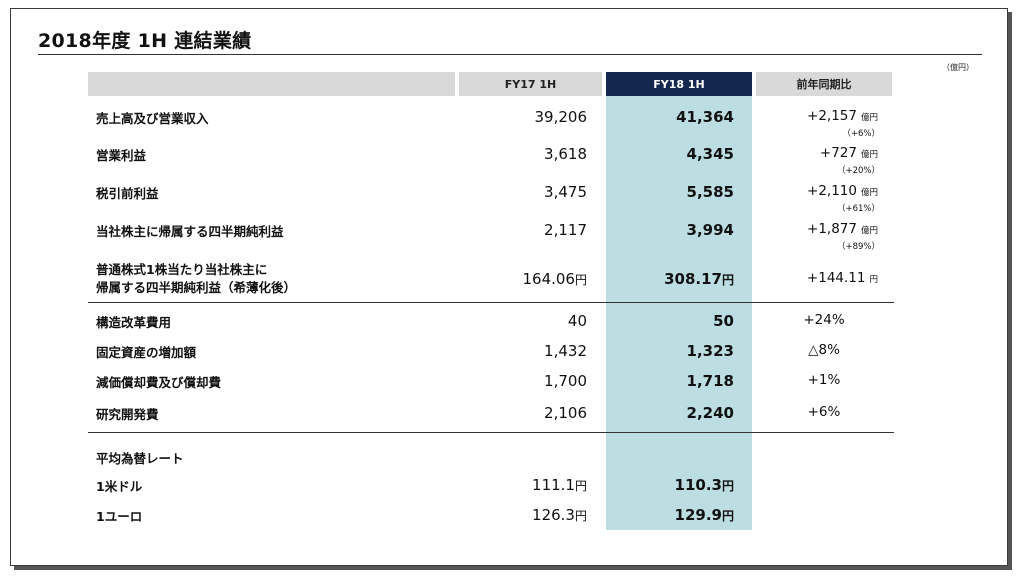 The height and width of the screenshot is (580, 1022). Describe the element at coordinates (848, 153) in the screenshot. I see `row-operating-income-yoy: +727 億円` at that location.